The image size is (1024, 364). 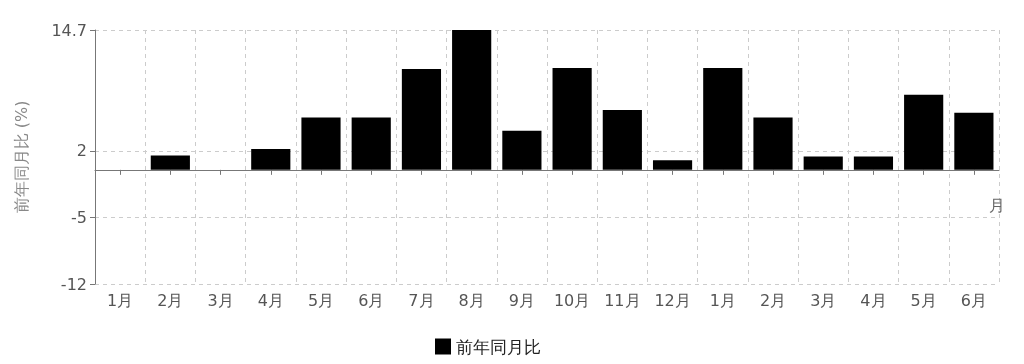 I want to click on y-tick-label: -12, so click(x=73, y=284).